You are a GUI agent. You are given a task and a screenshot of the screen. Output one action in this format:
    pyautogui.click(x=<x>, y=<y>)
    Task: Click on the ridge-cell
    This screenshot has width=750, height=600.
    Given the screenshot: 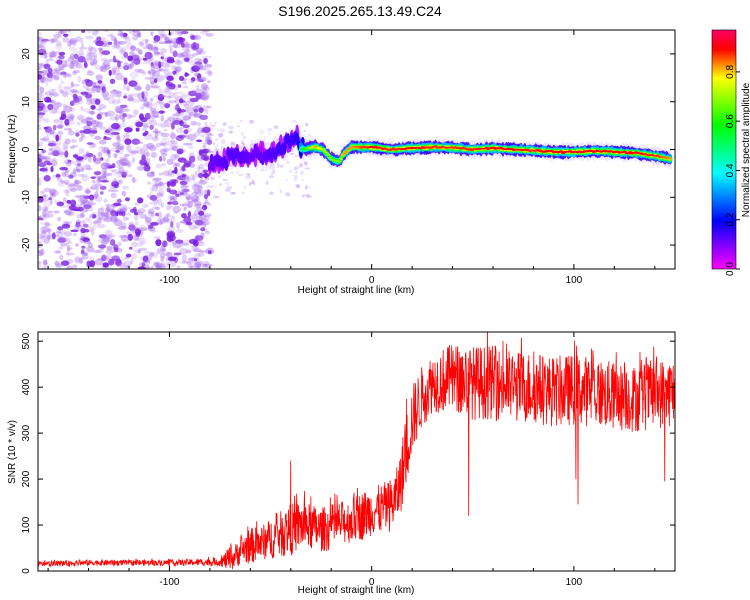 What is the action you would take?
    pyautogui.click(x=340, y=159)
    